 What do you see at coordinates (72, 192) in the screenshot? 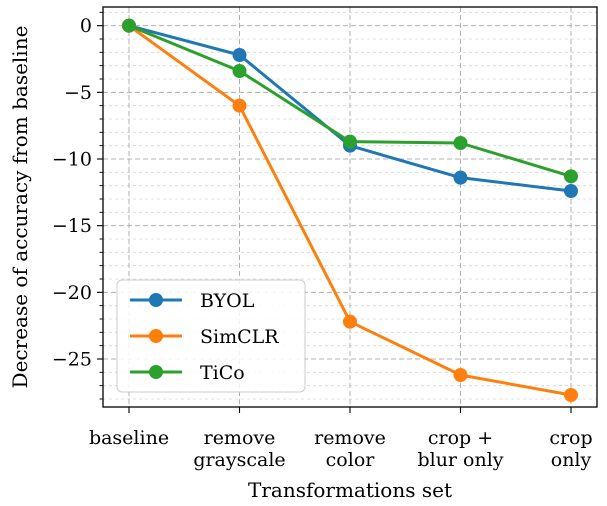
I see `y-tick-labels: 0 −5 −10 −15 −20 −25` at bounding box center [72, 192].